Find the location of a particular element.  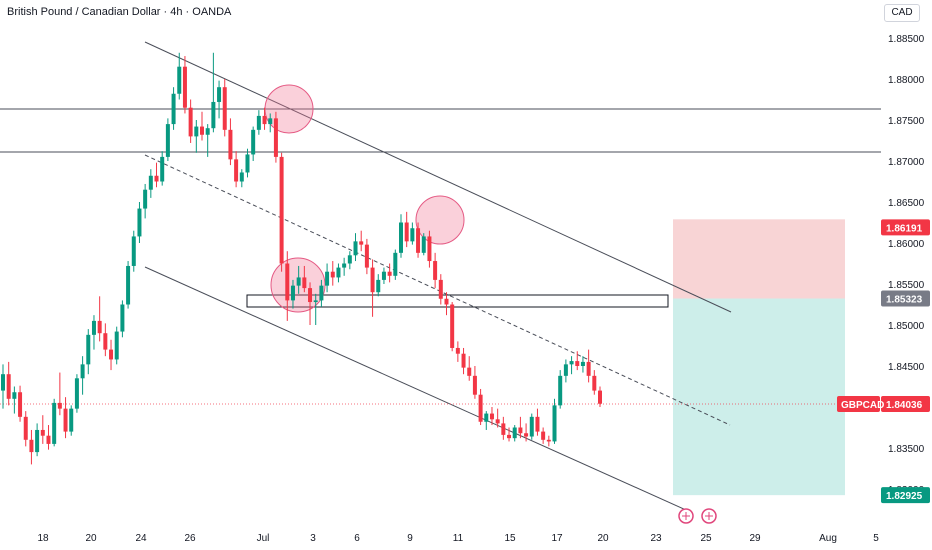

take-profit-zone is located at coordinates (759, 397).